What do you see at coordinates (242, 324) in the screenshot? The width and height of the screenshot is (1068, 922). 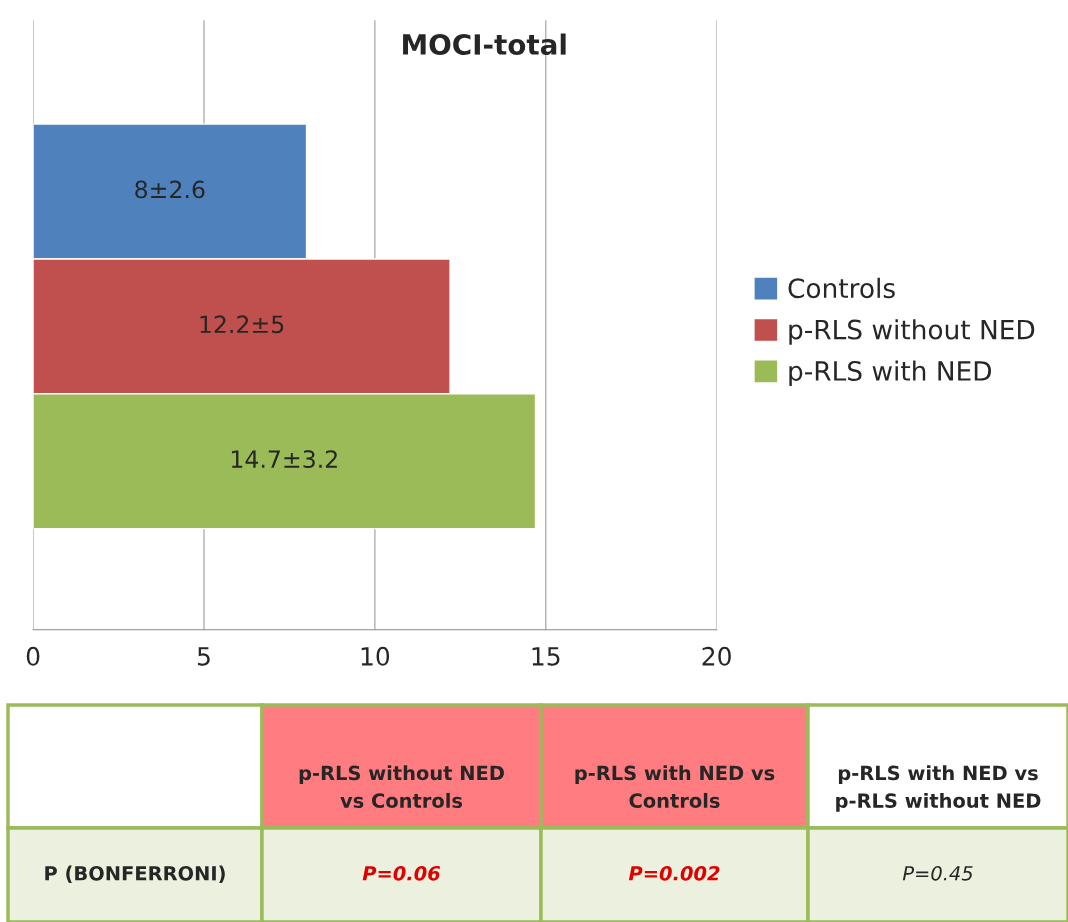 I see `data-label: 12.2±5` at bounding box center [242, 324].